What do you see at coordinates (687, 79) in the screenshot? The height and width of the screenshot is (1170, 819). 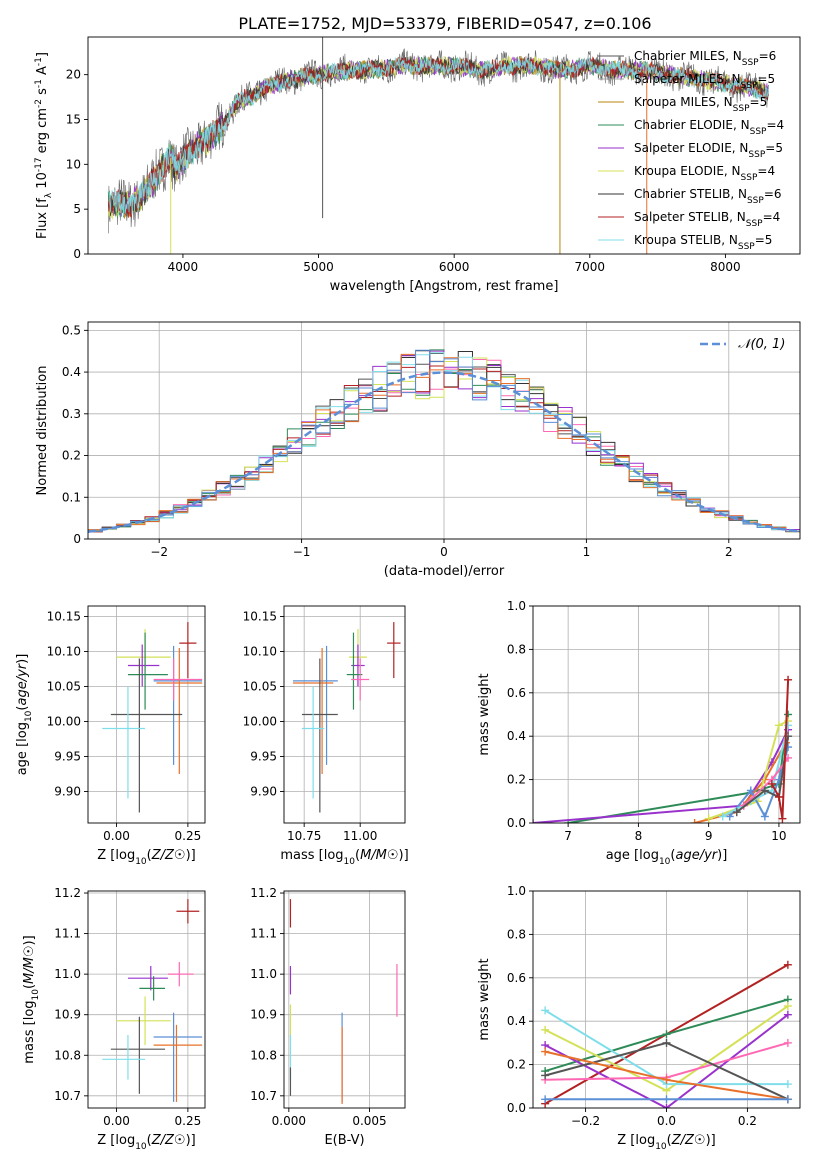 I see `label-part: Salpeter MILES, N` at bounding box center [687, 79].